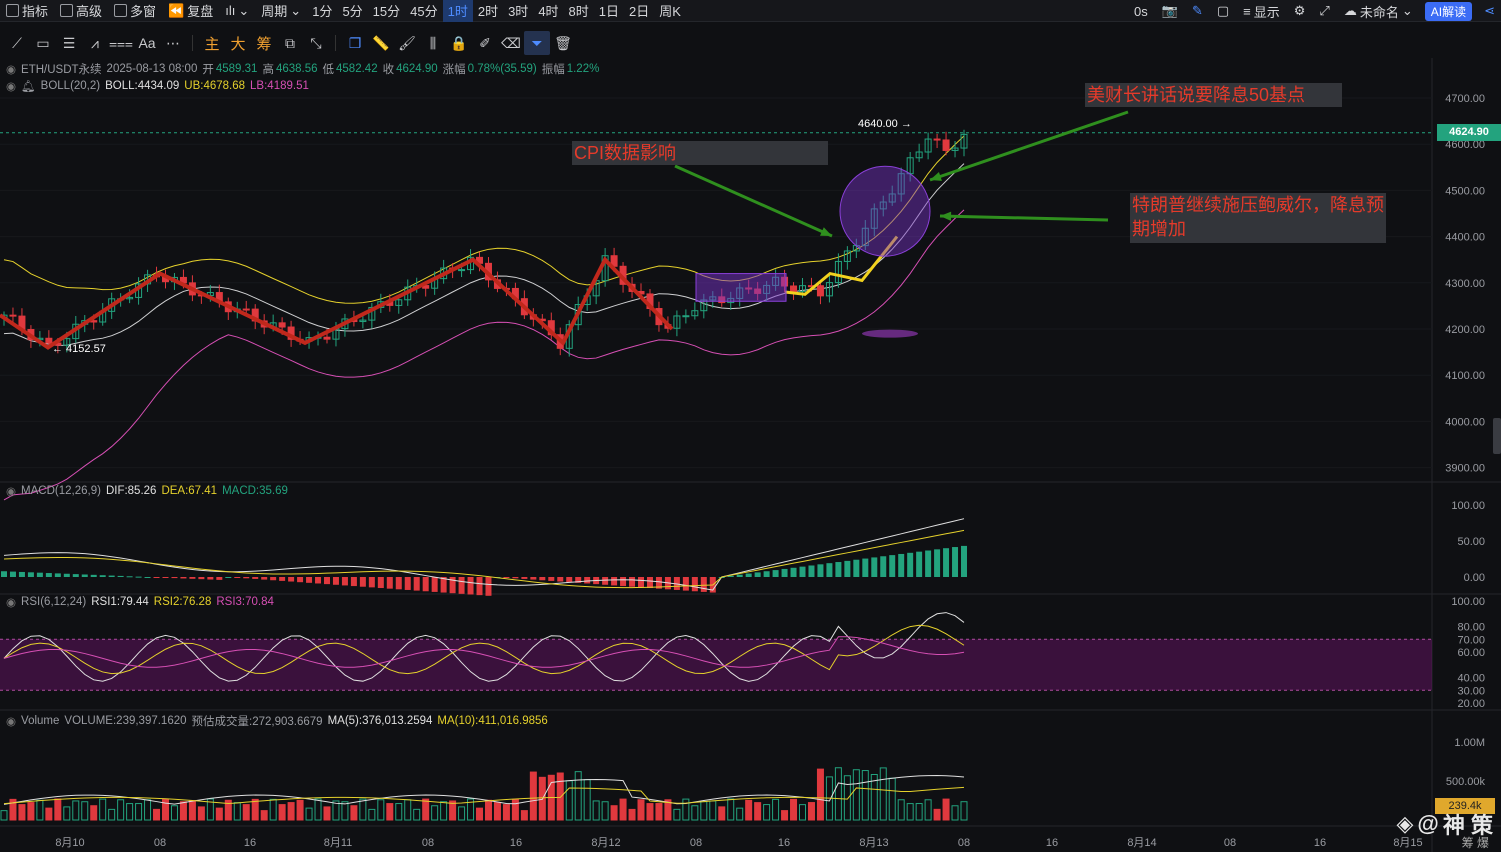 The image size is (1501, 852). I want to click on indicators-button: 指标, so click(27, 11).